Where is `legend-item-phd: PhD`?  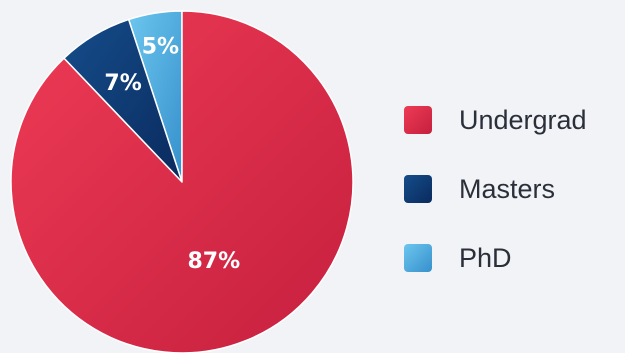
legend-item-phd: PhD is located at coordinates (511, 258).